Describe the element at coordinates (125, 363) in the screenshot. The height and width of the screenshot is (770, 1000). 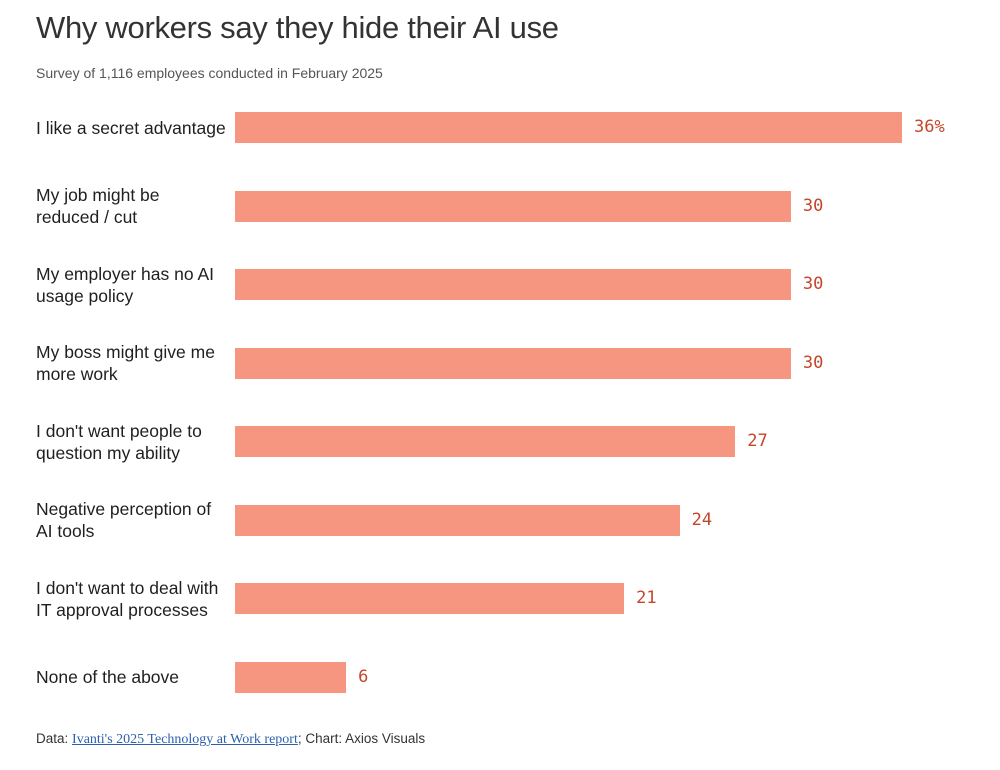
I see `category-label: My boss might give me more work` at that location.